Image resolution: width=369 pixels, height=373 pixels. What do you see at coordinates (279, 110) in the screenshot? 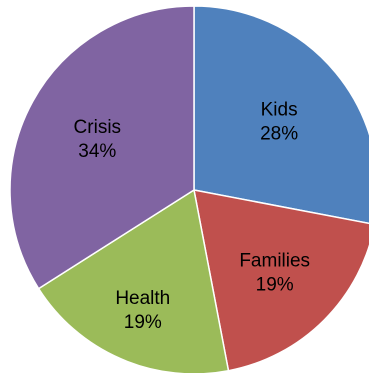
I see `pie-label-kids: Kids` at bounding box center [279, 110].